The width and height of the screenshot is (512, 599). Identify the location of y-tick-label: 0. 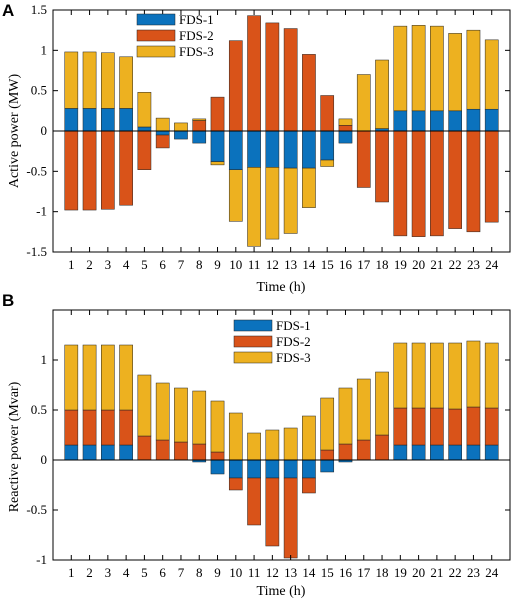
(44, 459).